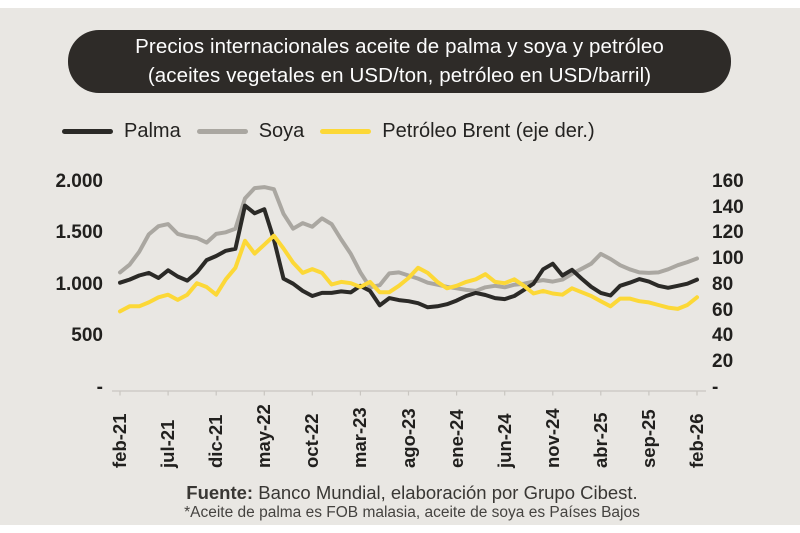  What do you see at coordinates (168, 443) in the screenshot?
I see `x-axis-tick: jul-21` at bounding box center [168, 443].